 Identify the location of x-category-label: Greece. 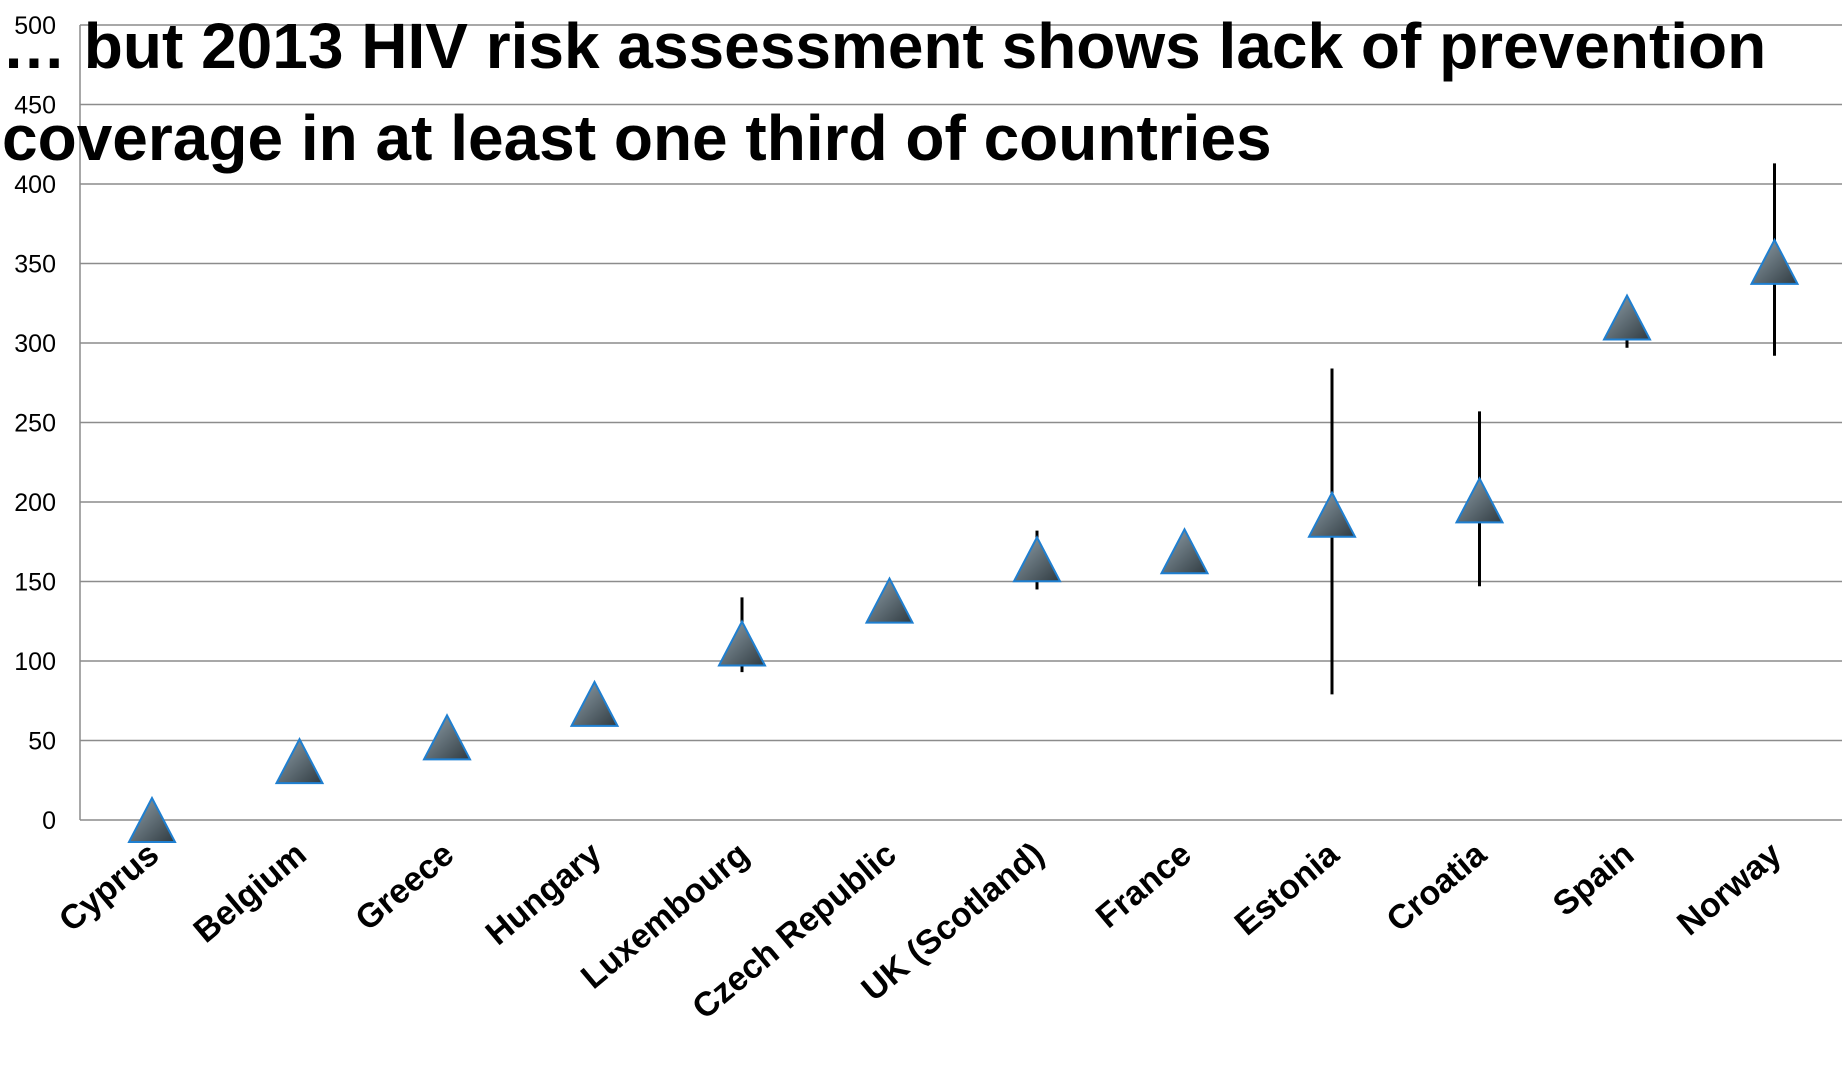
(404, 886).